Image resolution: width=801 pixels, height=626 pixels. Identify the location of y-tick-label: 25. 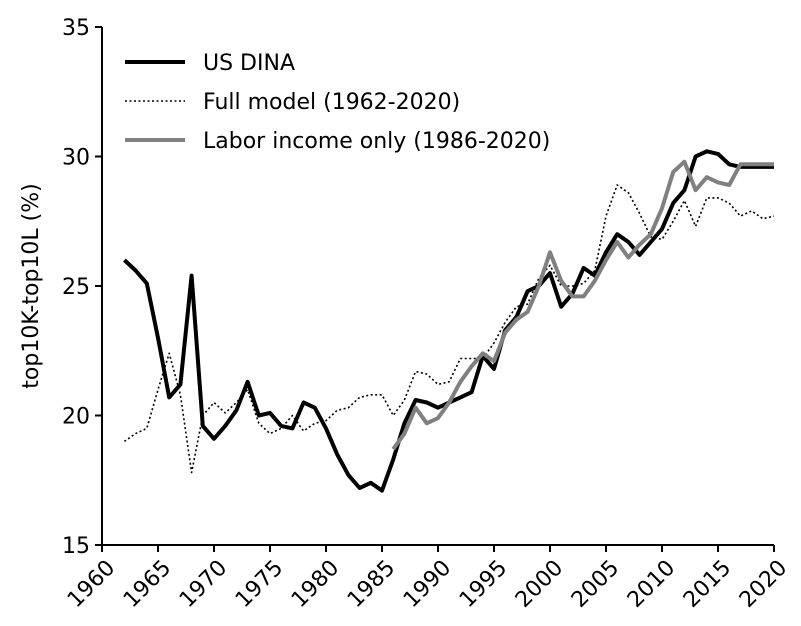
(76, 287).